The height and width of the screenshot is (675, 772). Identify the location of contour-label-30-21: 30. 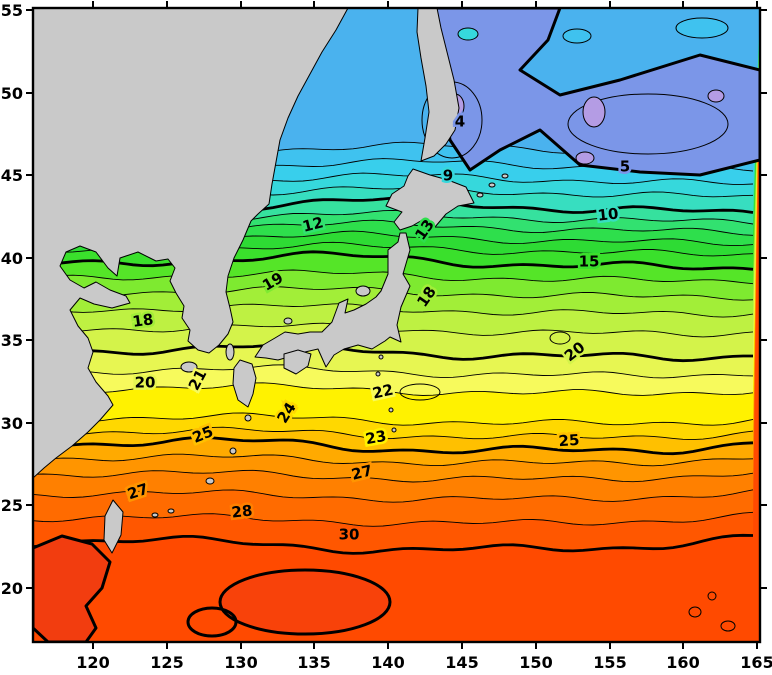
(349, 535).